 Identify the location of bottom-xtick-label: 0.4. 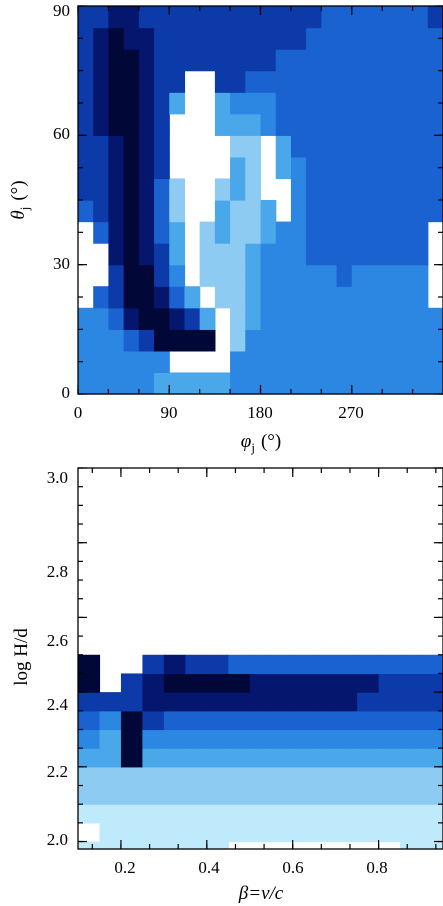
(209, 867).